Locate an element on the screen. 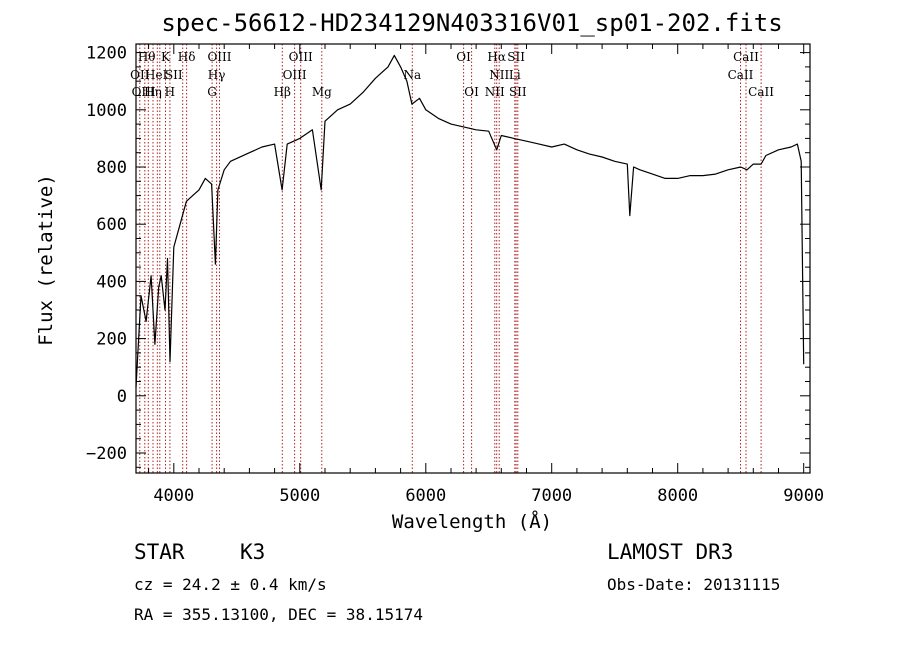 This screenshot has height=649, width=900. annotation-h: Hβ is located at coordinates (282, 92).